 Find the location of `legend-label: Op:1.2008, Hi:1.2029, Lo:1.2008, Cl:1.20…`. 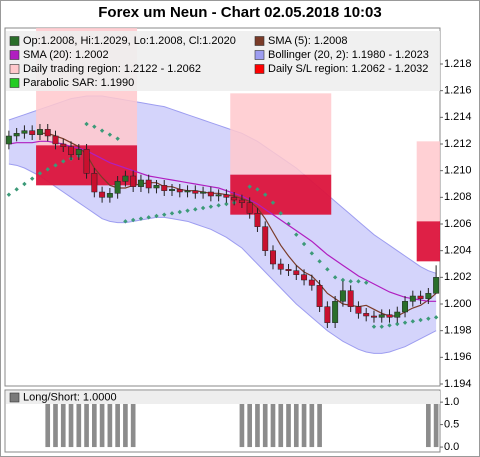

legend-label: Op:1.2008, Hi:1.2029, Lo:1.2008, Cl:1.20… is located at coordinates (129, 41).